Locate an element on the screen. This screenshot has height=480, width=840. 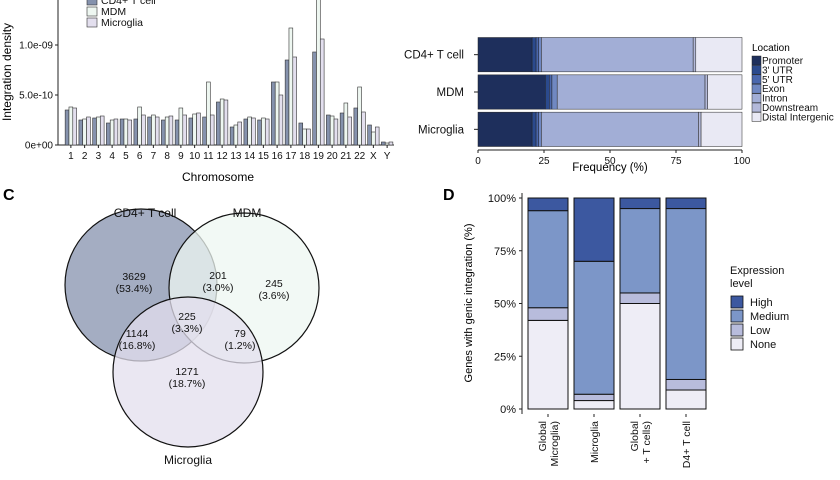
panel-d-y-tick-label: 25% is located at coordinates (505, 357).